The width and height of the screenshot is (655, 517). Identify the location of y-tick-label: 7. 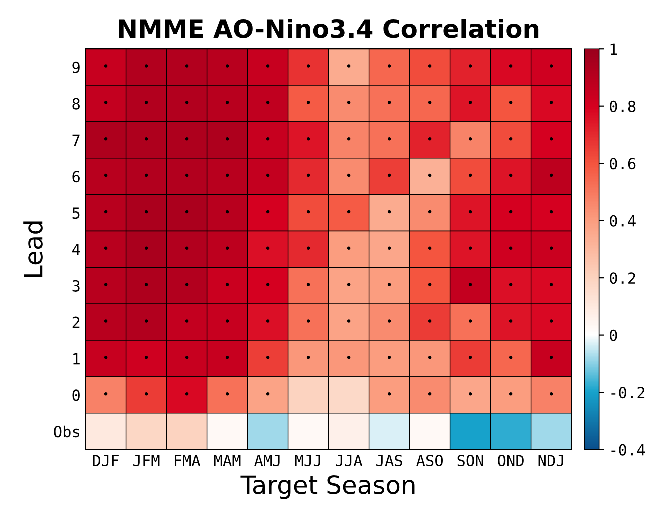
(76, 140).